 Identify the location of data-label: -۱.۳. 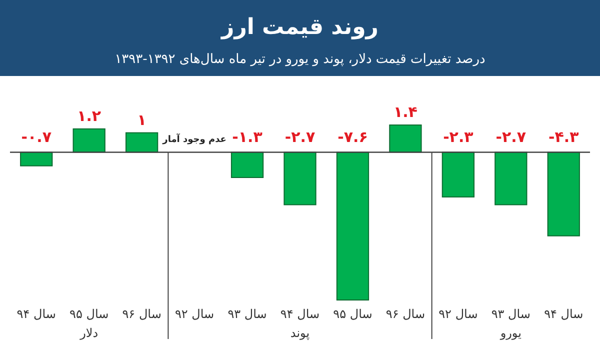
(247, 137).